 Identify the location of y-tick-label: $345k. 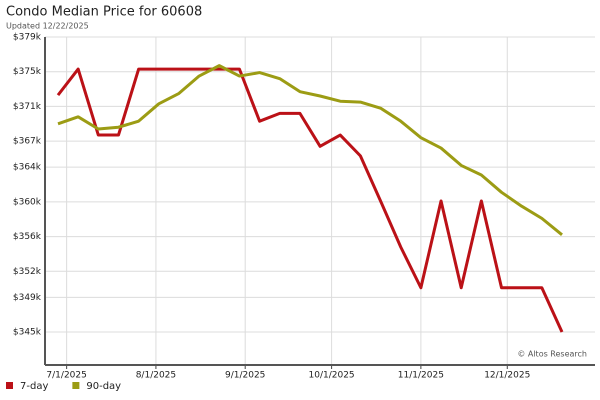
(27, 333).